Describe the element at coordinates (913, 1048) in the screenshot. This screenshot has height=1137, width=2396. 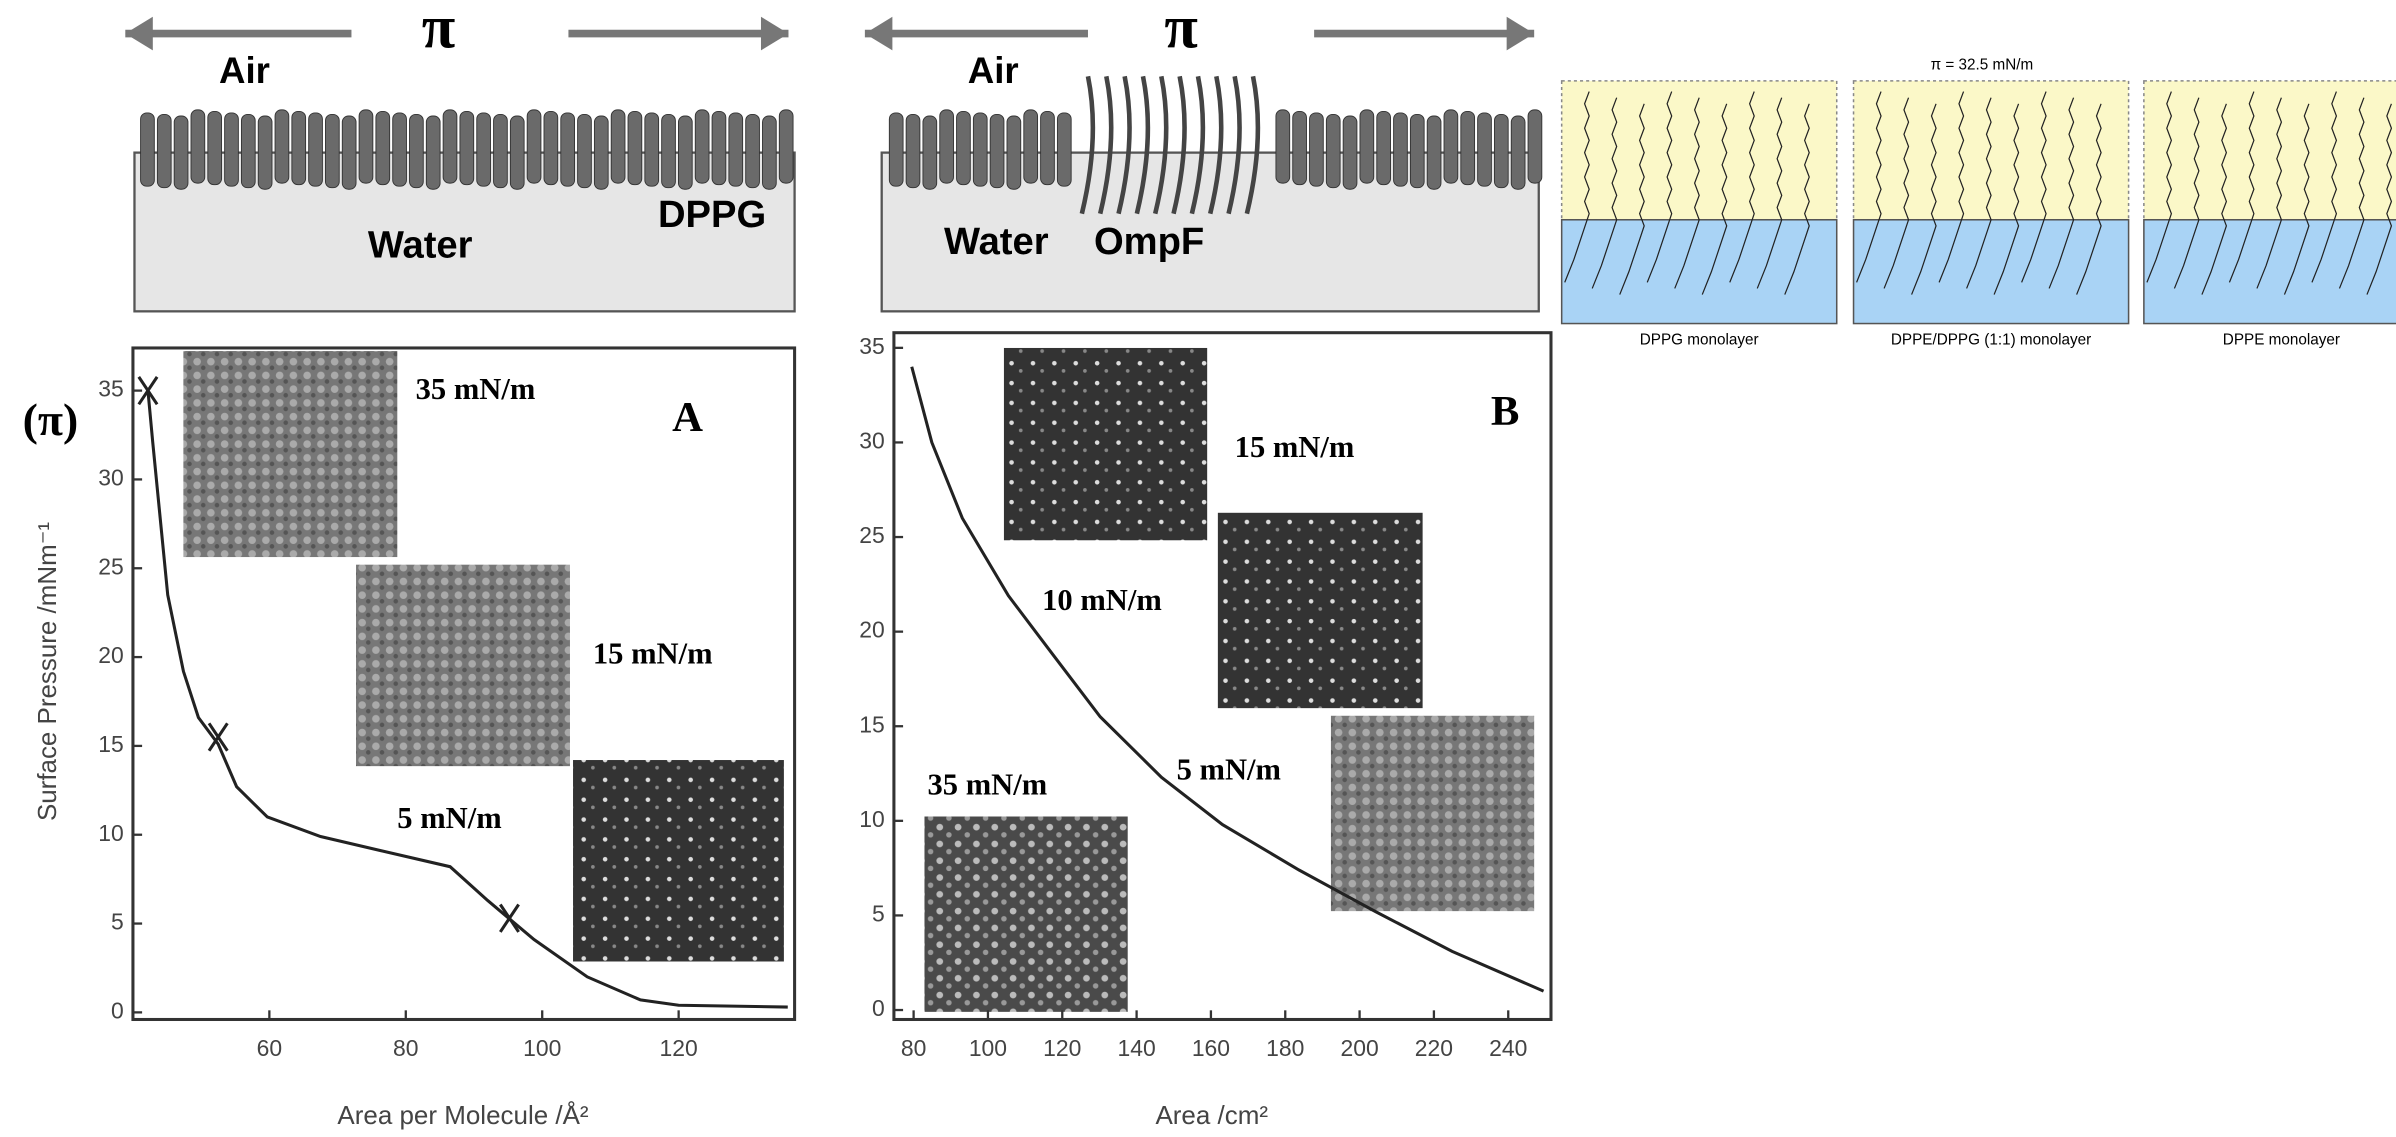
I see `x-tick-label: 80` at that location.